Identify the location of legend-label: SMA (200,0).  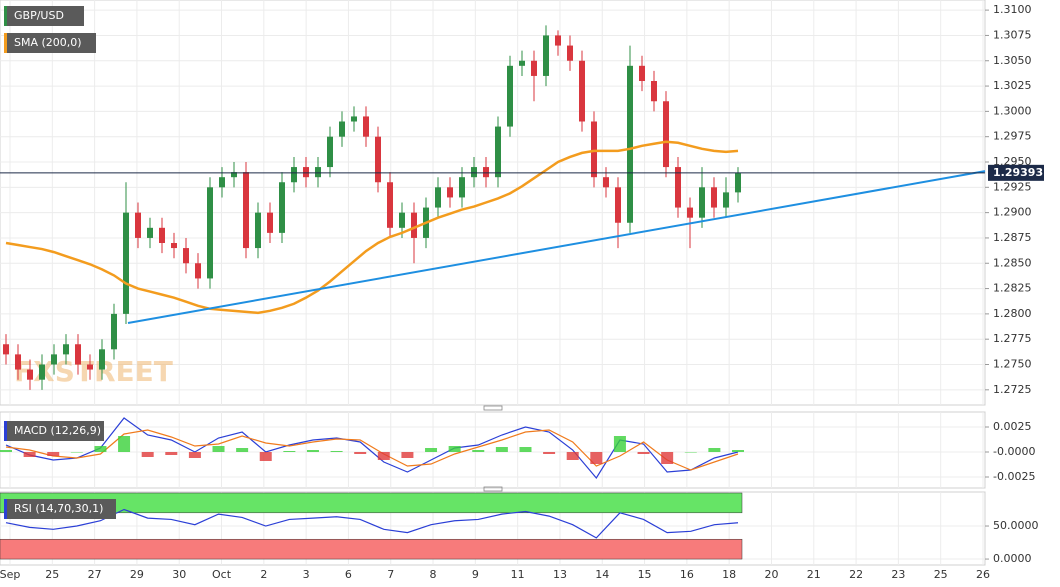
(48, 42).